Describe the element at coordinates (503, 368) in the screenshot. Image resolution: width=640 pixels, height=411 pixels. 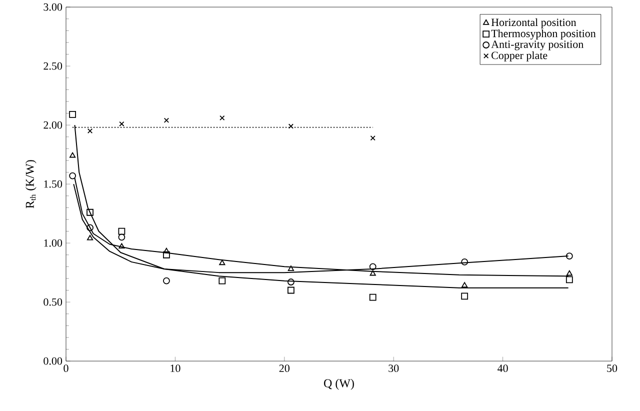
I see `x-tick-label: 40` at that location.